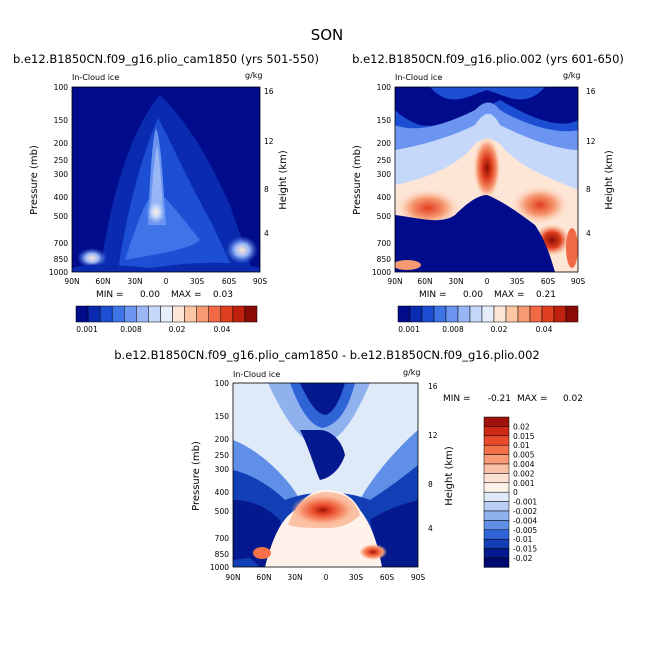 This screenshot has height=654, width=654. What do you see at coordinates (487, 281) in the screenshot?
I see `panel-2-xtick: 0` at bounding box center [487, 281].